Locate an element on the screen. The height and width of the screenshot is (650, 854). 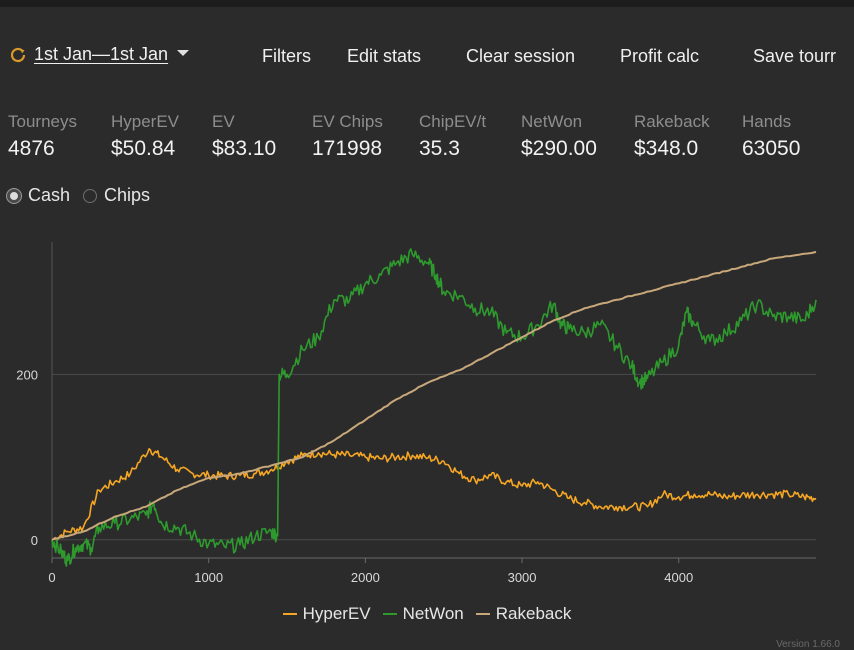
stat-hyperev: HyperEV $50.84 is located at coordinates (145, 137).